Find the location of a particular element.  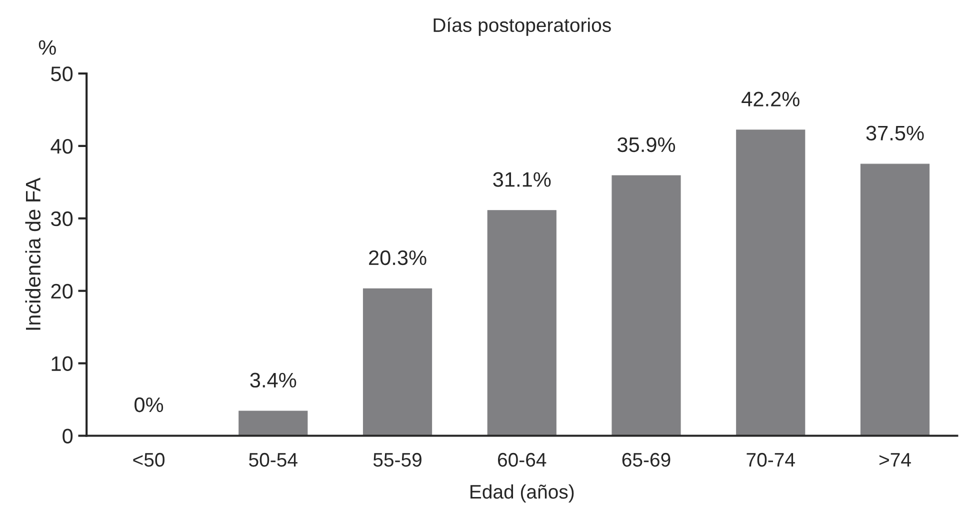

y-tick-label: 10 is located at coordinates (62, 364).